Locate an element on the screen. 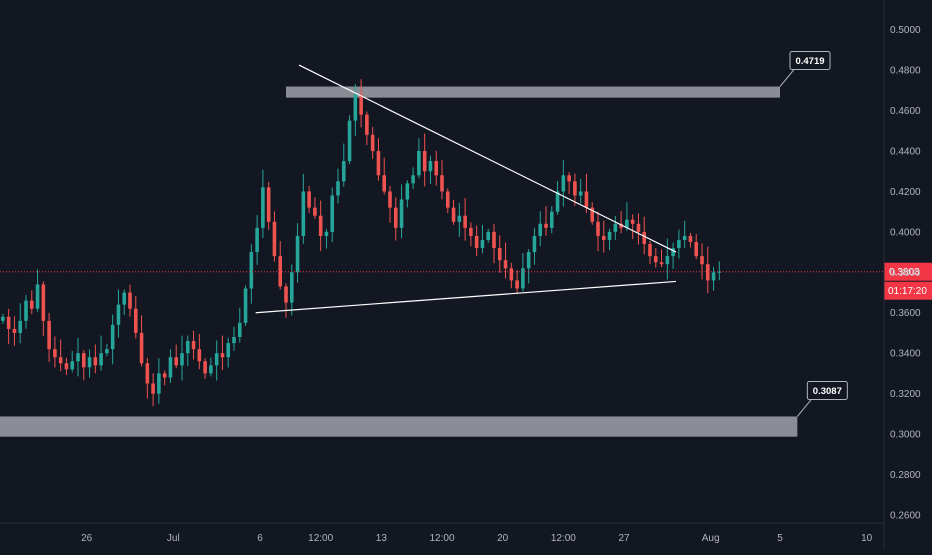  x-tick-label: 20 is located at coordinates (503, 538).